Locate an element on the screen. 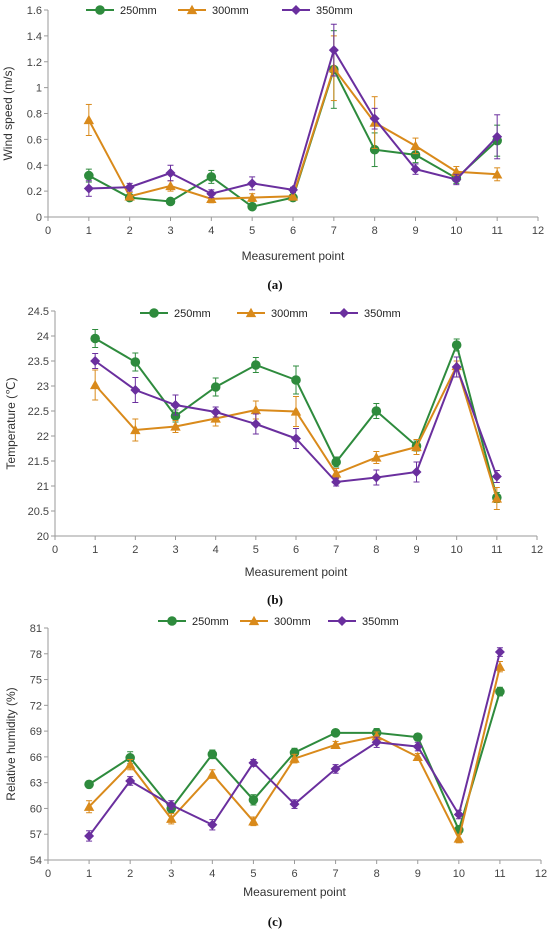 This screenshot has width=550, height=934. y-tick-label: 23 is located at coordinates (43, 387).